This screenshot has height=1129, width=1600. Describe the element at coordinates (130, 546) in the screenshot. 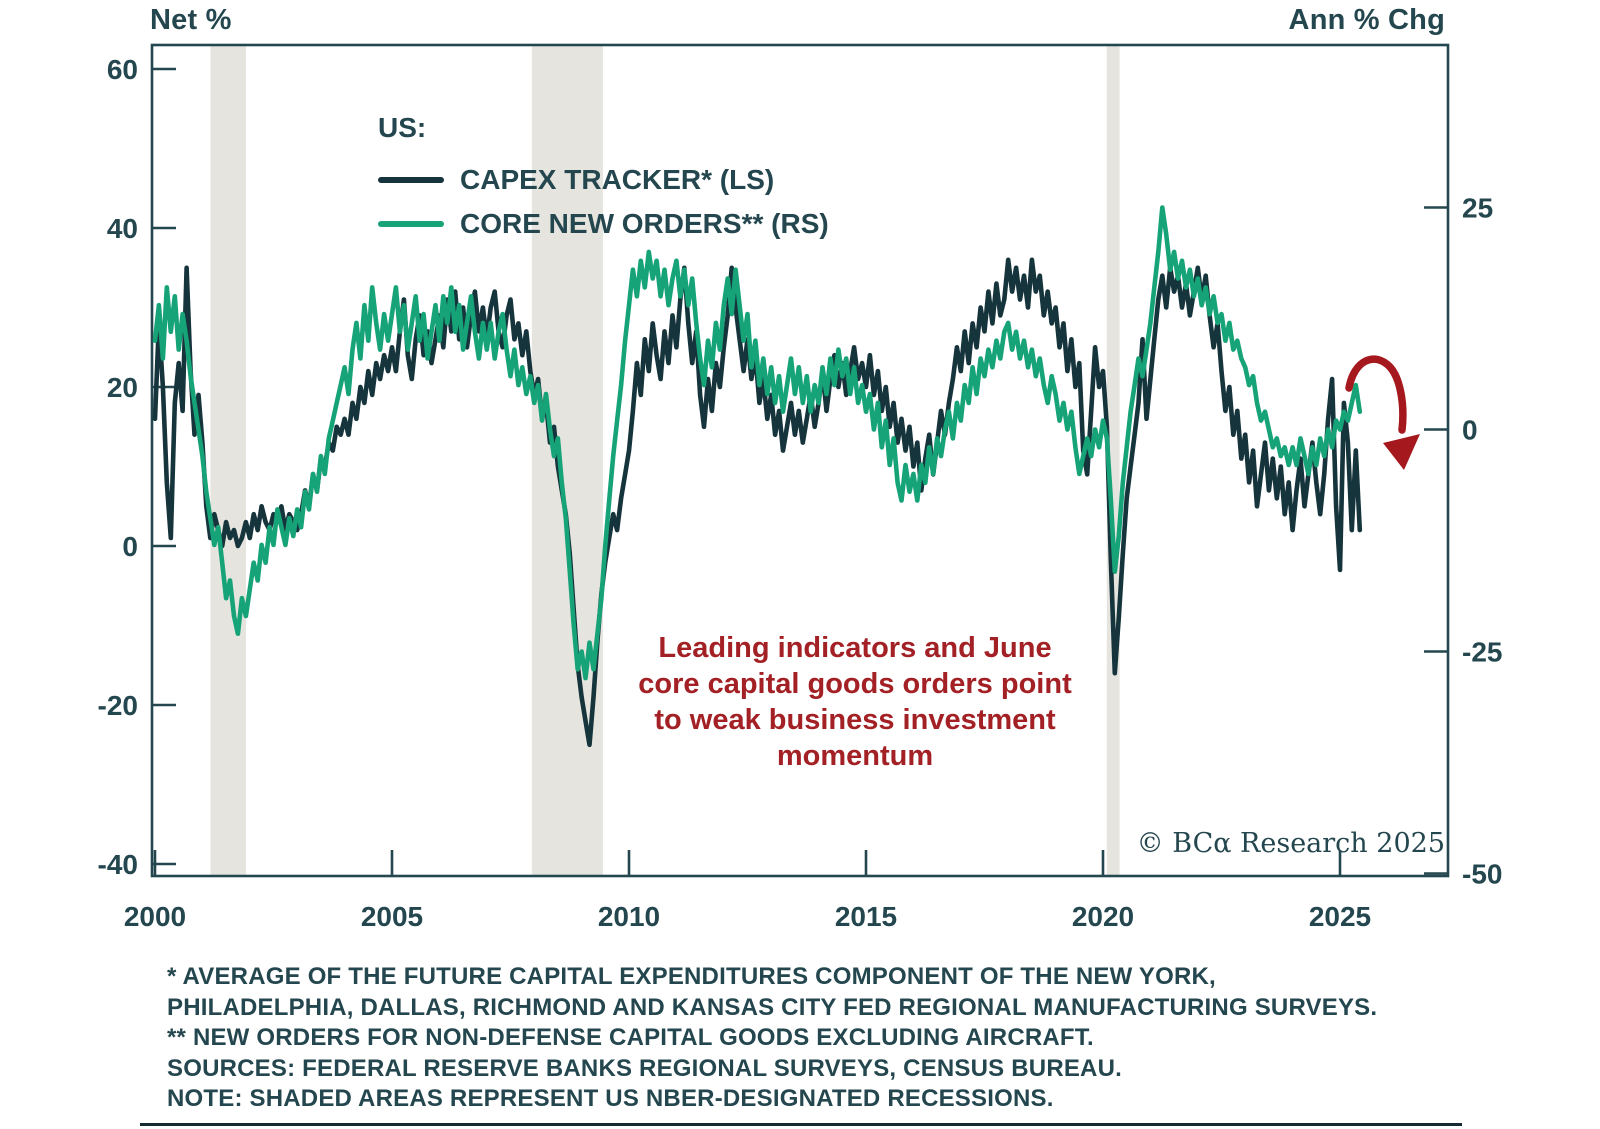

I see `left-axis-tick-label: 0` at that location.